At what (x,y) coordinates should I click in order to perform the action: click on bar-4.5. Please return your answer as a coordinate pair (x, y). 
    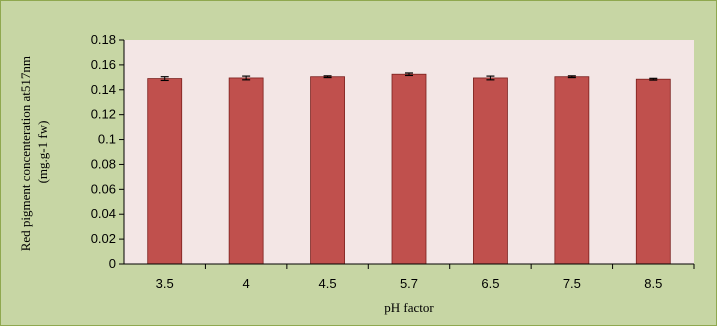
    Looking at the image, I should click on (327, 170).